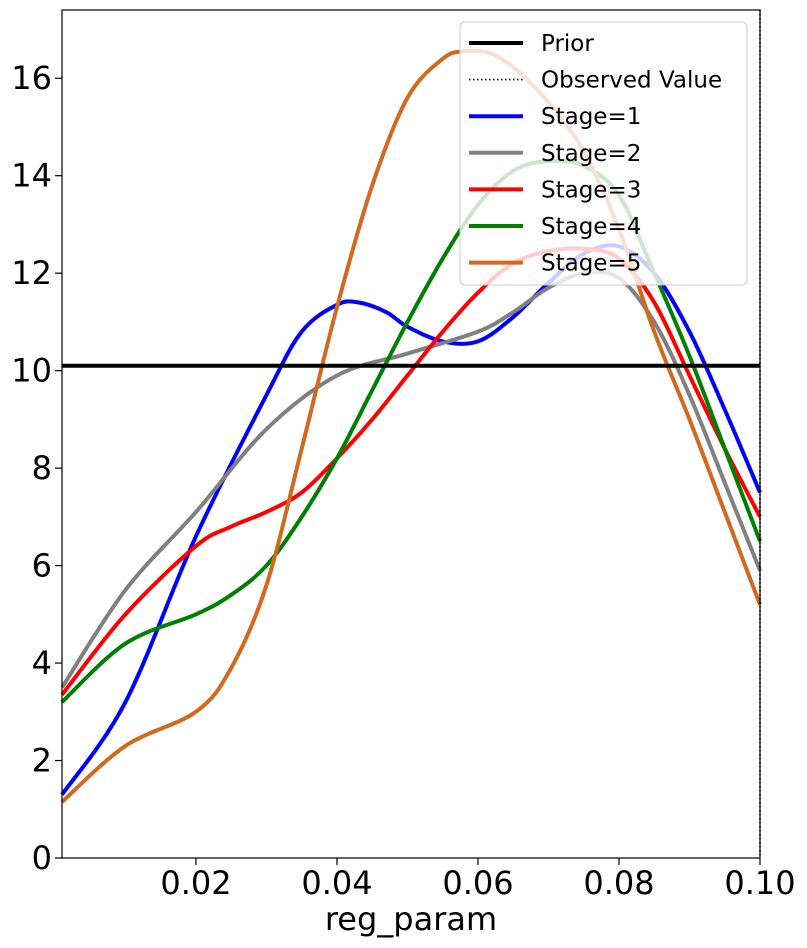 The height and width of the screenshot is (948, 807). What do you see at coordinates (42, 858) in the screenshot?
I see `y-tick-label: 0` at bounding box center [42, 858].